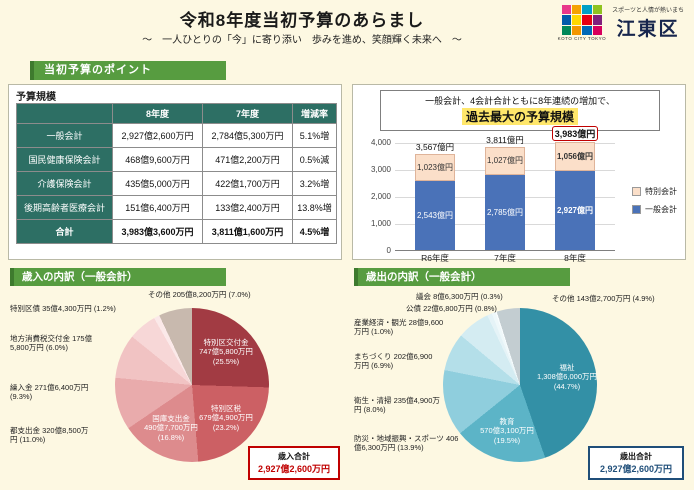 Image resolution: width=694 pixels, height=490 pixels. What do you see at coordinates (435, 167) in the screenshot?
I see `bar-segment-special: 1,023億円` at bounding box center [435, 167].